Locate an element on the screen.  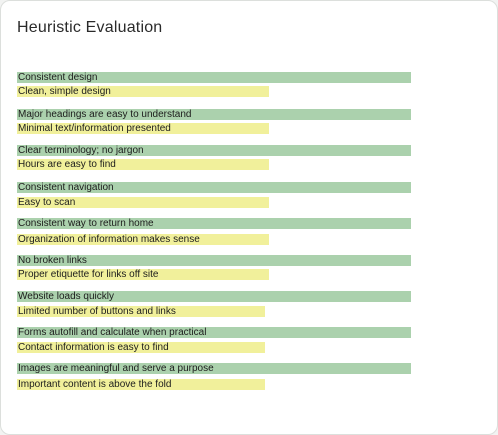
bar-label: Minimal text/information presented is located at coordinates (94, 128).